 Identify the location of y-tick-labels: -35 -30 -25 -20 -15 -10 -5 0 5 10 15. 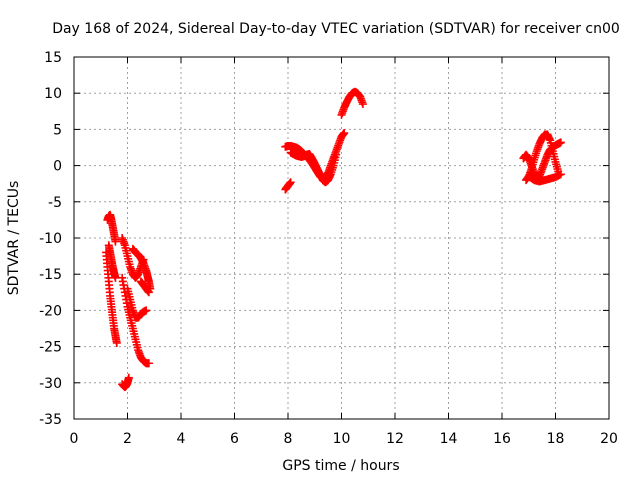
(50, 239).